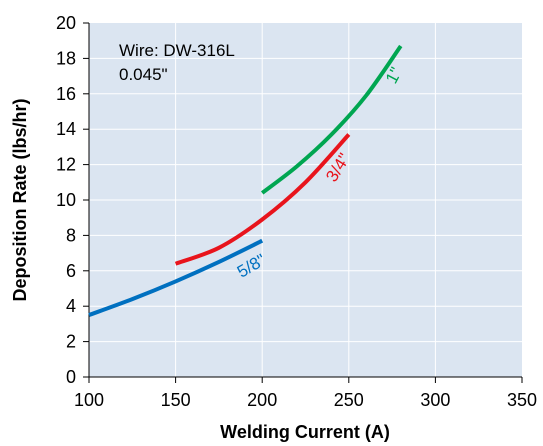 The image size is (543, 446). Describe the element at coordinates (66, 129) in the screenshot. I see `y-tick-label: 14` at that location.